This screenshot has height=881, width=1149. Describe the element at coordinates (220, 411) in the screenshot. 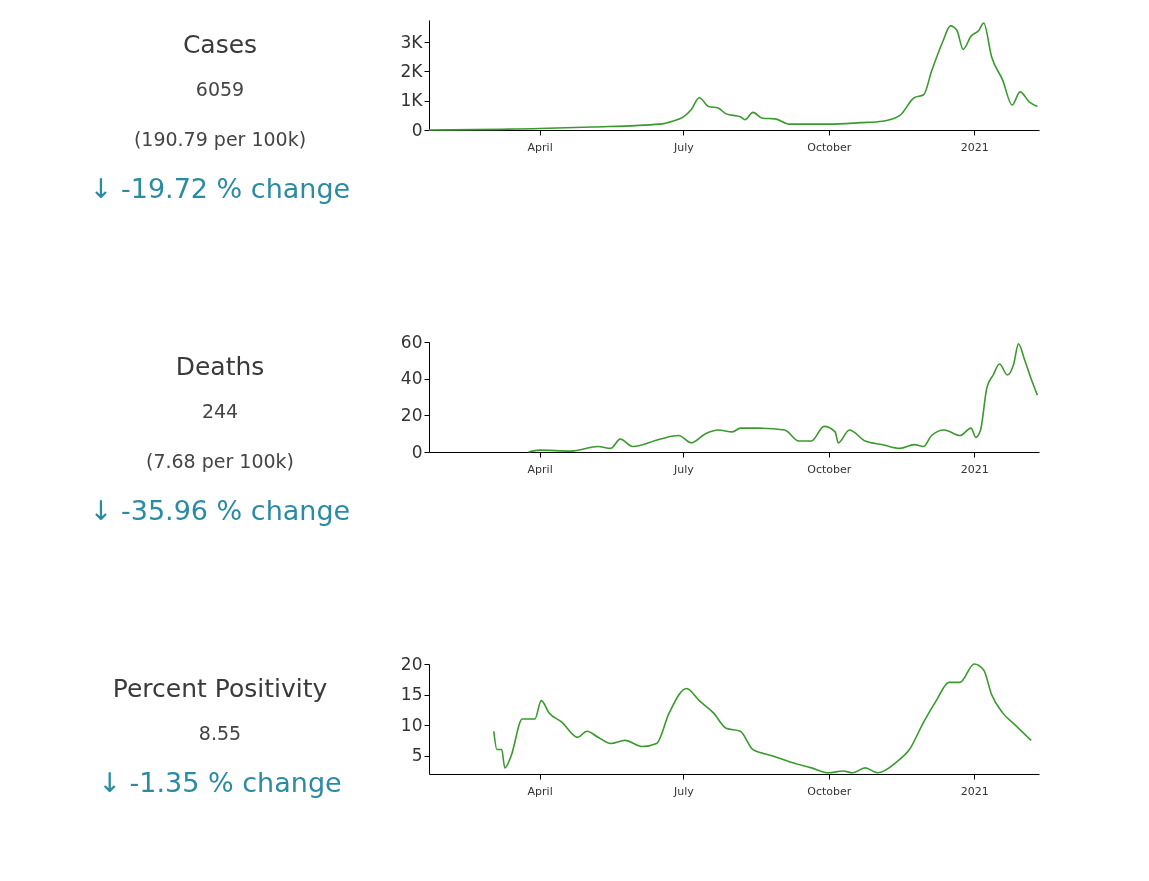

I see `text: 244` at that location.